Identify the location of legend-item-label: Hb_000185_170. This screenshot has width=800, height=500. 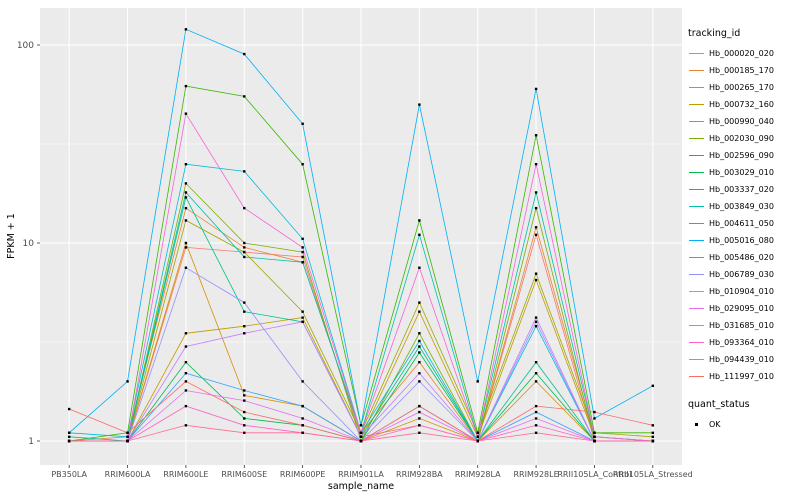
(741, 70).